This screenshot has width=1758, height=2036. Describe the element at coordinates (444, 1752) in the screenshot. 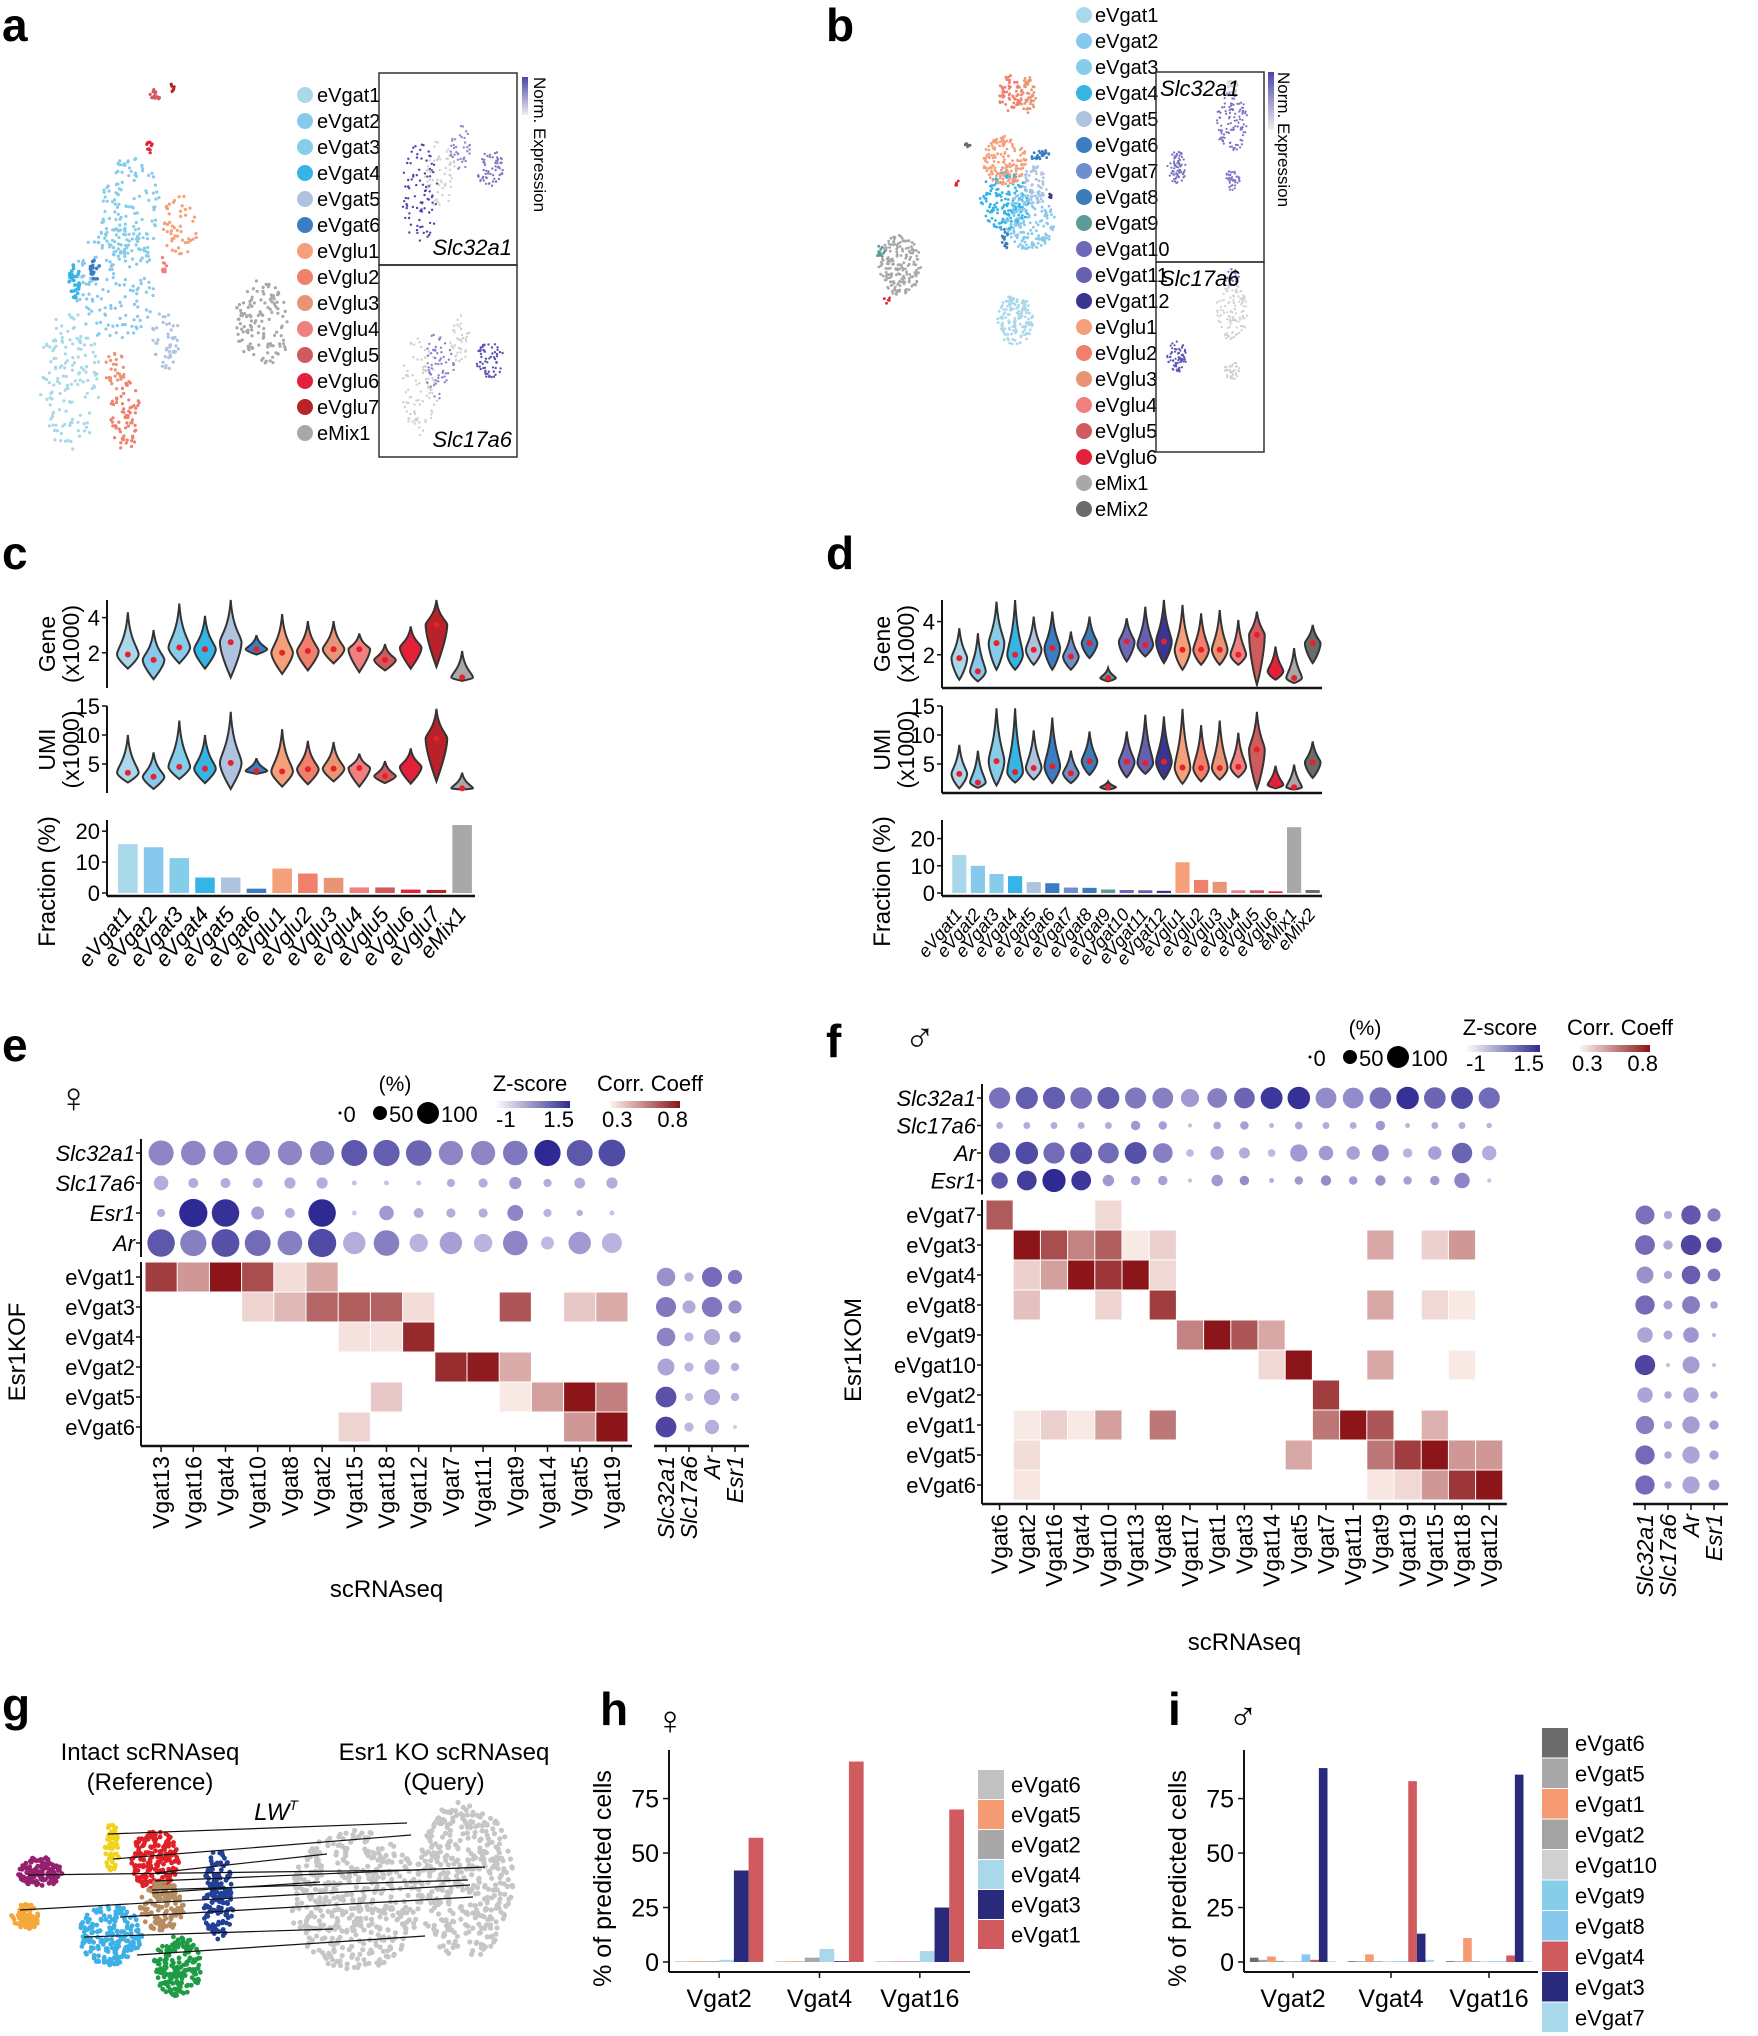

I see `query-title: Esr1 KO scRNAseq` at that location.